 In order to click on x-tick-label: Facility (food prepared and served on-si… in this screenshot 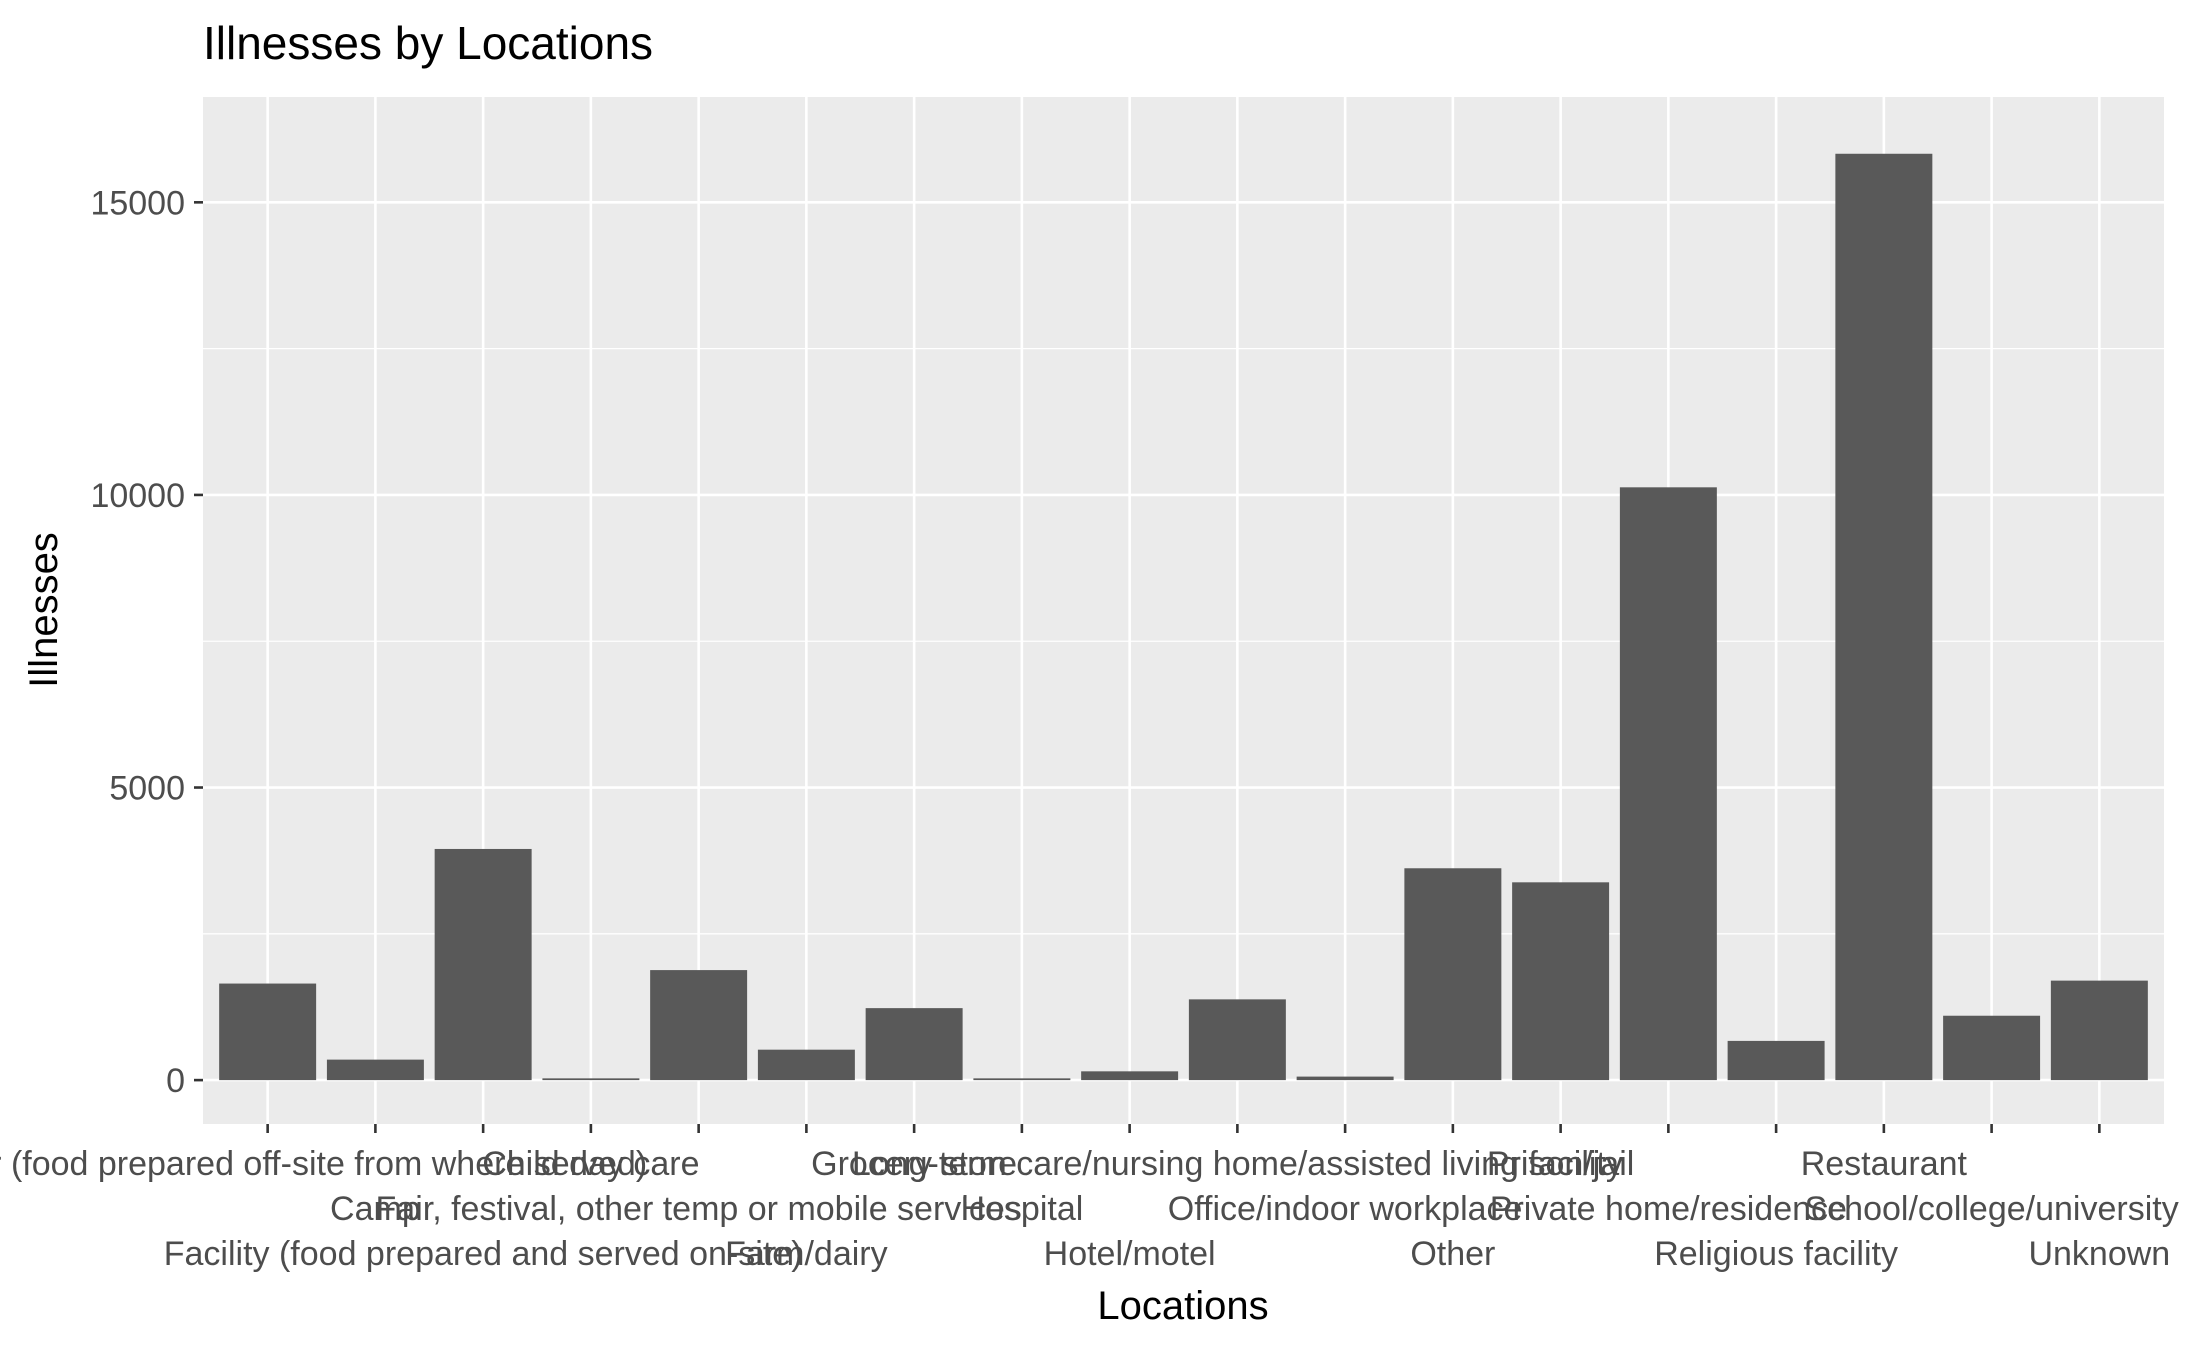, I will do `click(483, 1254)`.